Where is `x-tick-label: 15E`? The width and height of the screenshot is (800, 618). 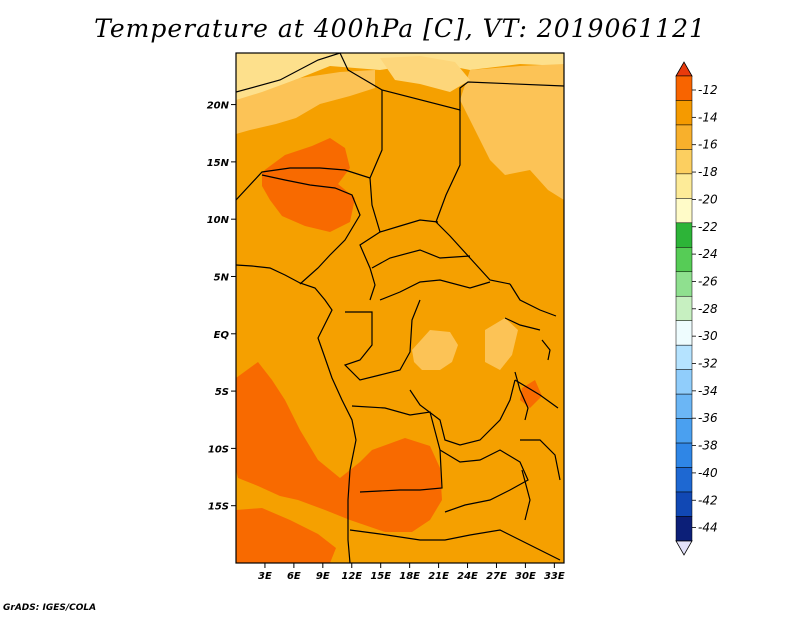 x-tick-label: 15E is located at coordinates (380, 576).